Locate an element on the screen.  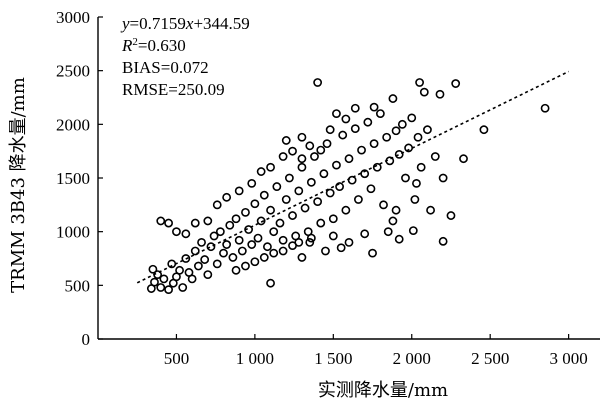
y-axis-title: TRMM 3B43 降水量/mm is located at coordinates (18, 185).